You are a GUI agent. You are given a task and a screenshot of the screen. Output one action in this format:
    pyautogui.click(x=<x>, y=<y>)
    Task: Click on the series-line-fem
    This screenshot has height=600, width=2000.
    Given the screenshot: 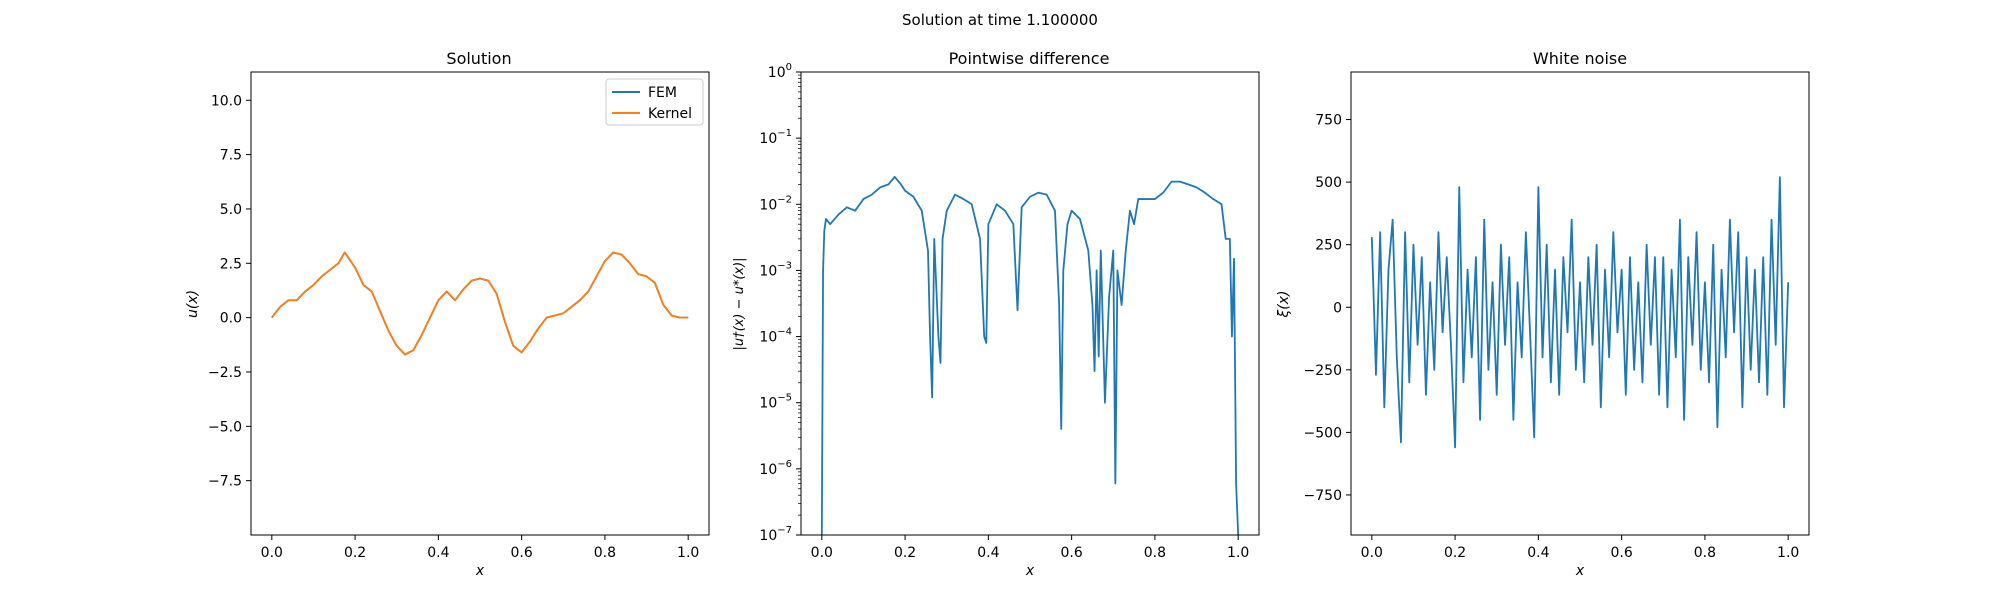 What is the action you would take?
    pyautogui.click(x=480, y=303)
    